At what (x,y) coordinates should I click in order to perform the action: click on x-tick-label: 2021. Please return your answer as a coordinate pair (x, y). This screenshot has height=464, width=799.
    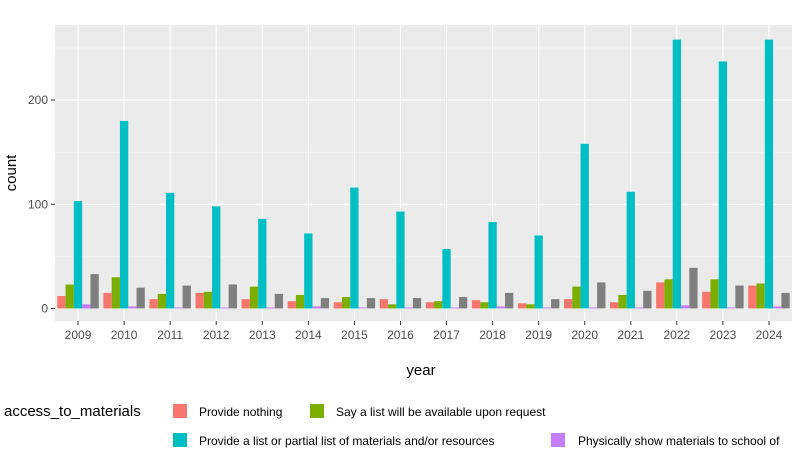
    Looking at the image, I should click on (630, 335).